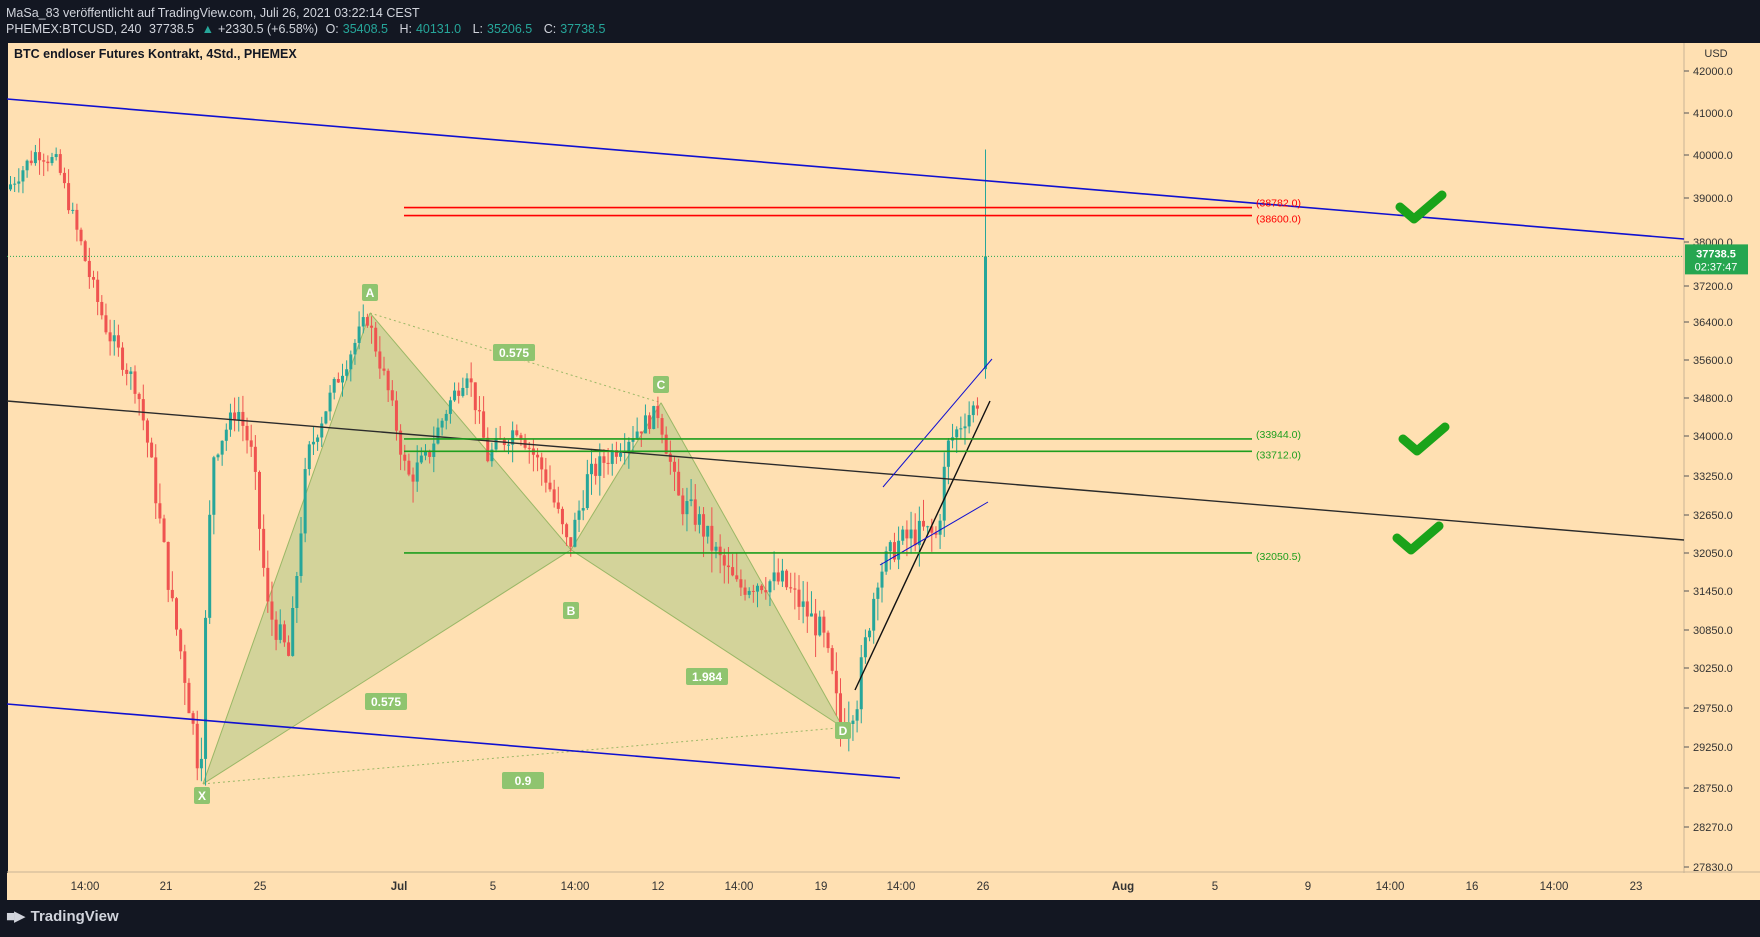  What do you see at coordinates (1716, 259) in the screenshot?
I see `last-price-badge-bg` at bounding box center [1716, 259].